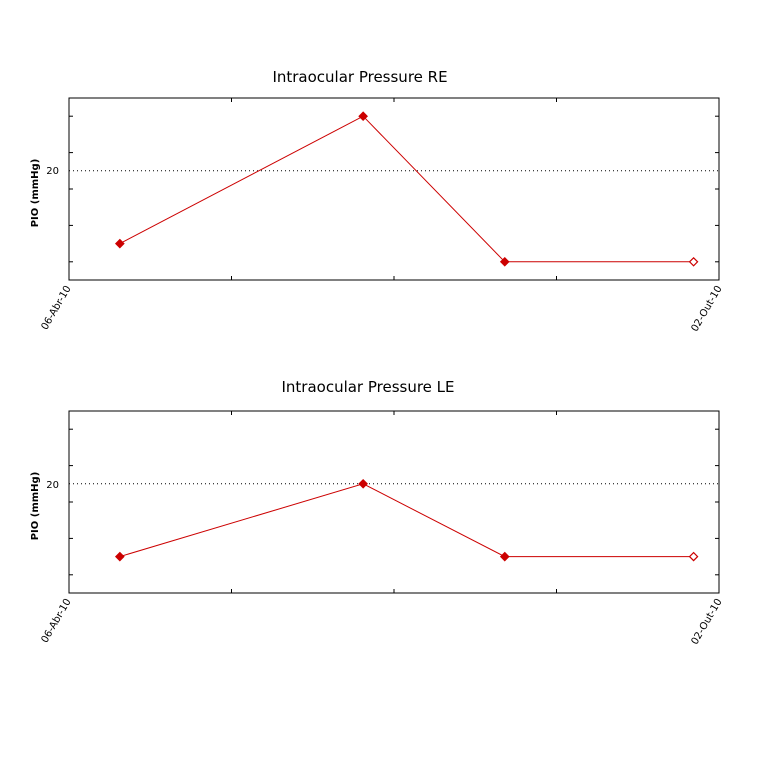  I want to click on data-series, so click(406, 520).